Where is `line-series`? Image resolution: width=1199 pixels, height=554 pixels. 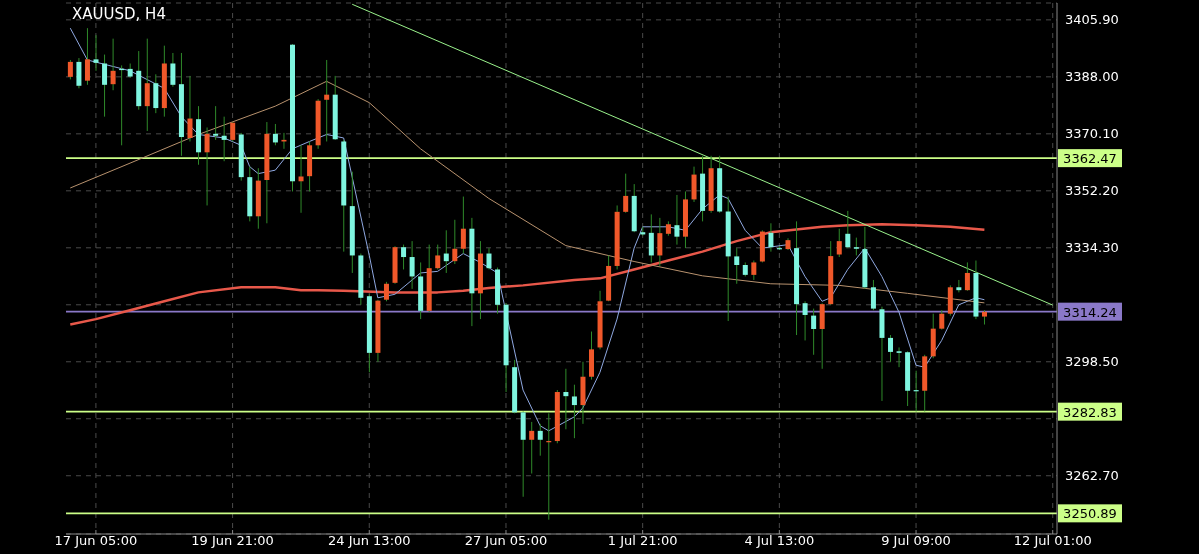 line-series is located at coordinates (527, 274).